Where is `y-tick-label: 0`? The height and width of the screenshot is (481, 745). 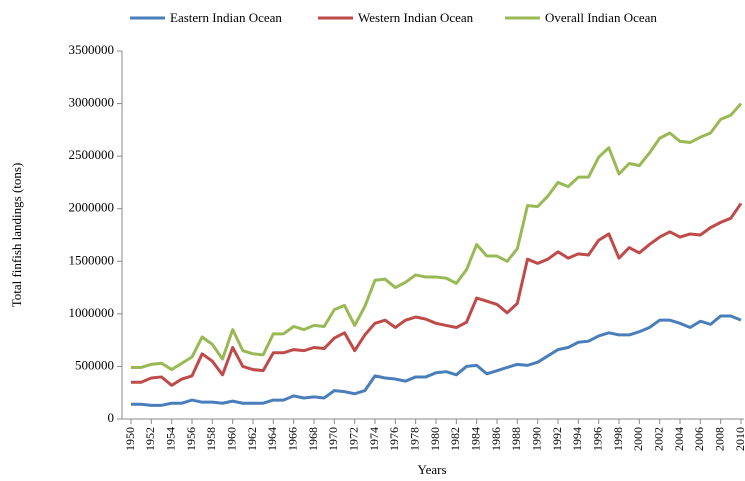 y-tick-label: 0 is located at coordinates (111, 417).